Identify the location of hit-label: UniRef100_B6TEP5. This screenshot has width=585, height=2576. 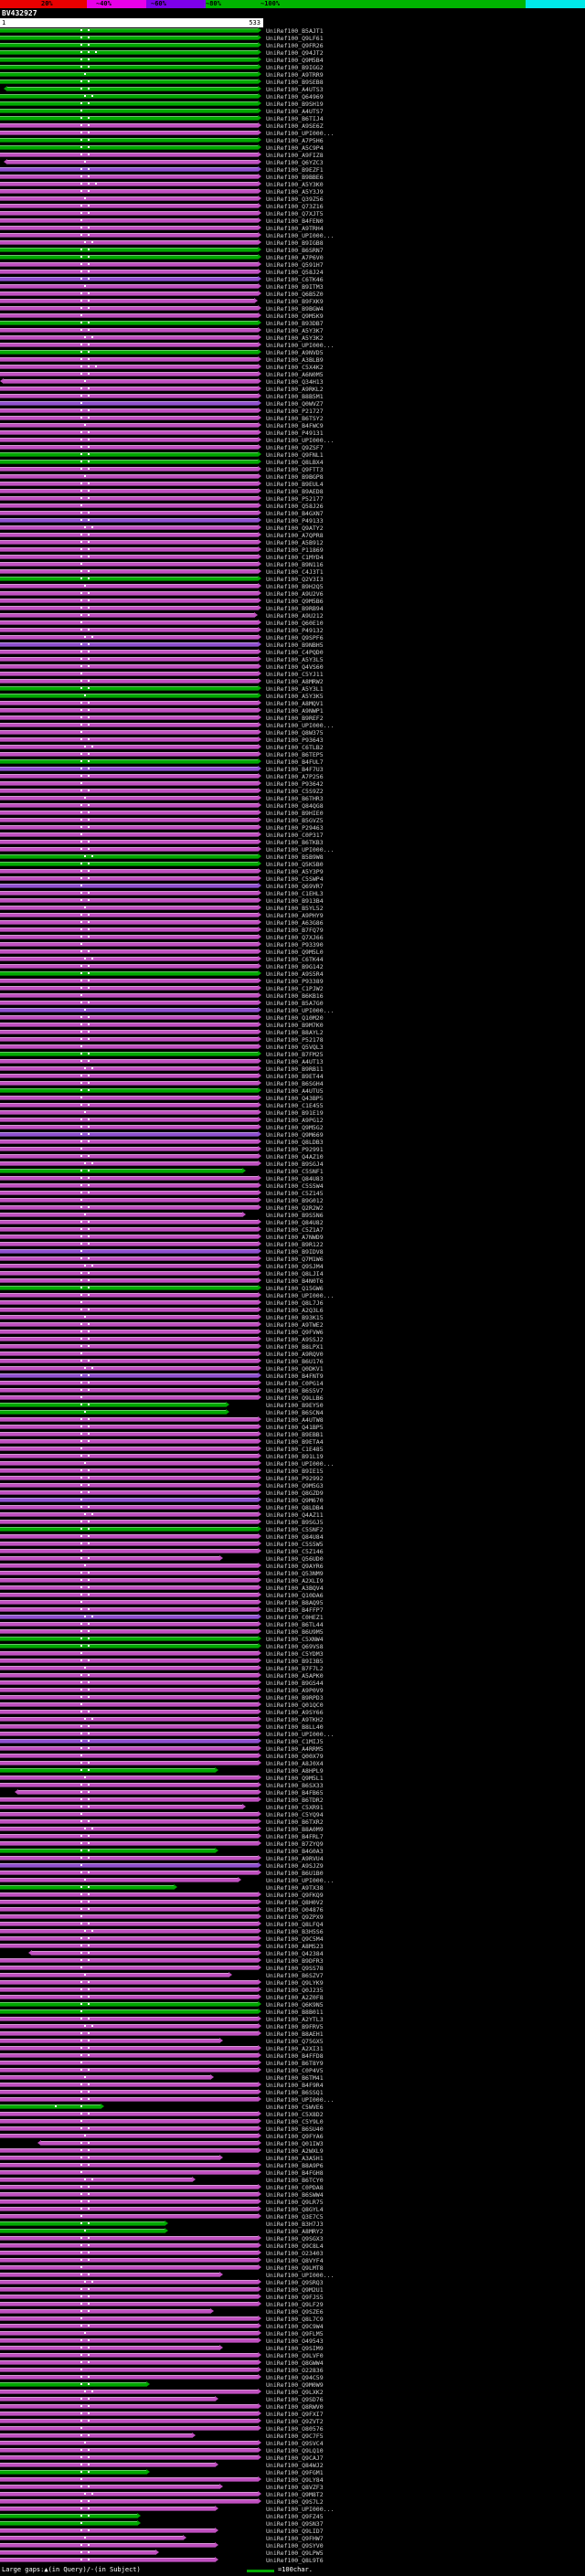
(295, 754).